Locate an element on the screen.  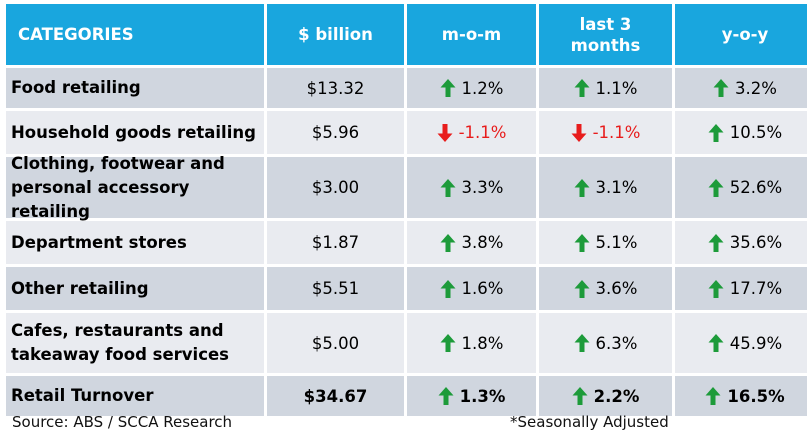
change-value: 1.3% is located at coordinates (482, 396).